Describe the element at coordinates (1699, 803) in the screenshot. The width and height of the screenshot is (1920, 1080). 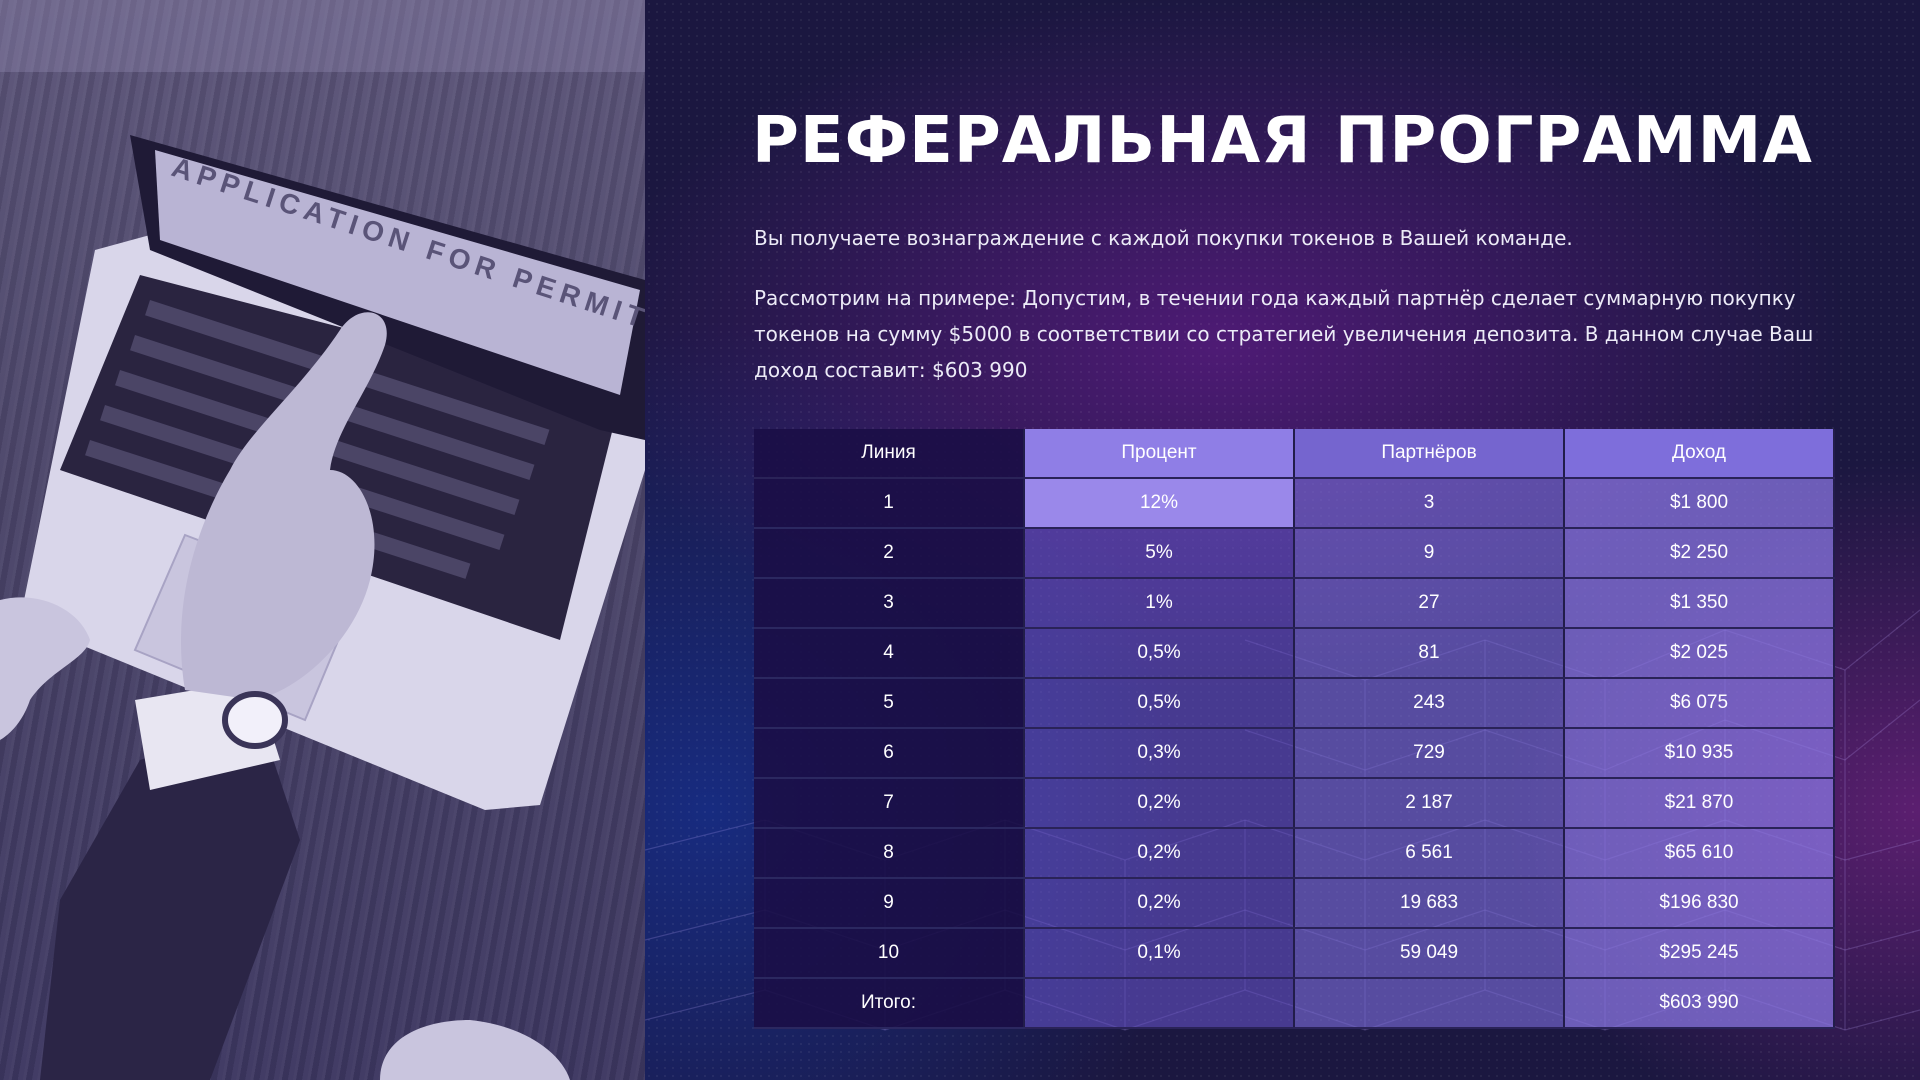
I see `cell-income: $21 870` at that location.